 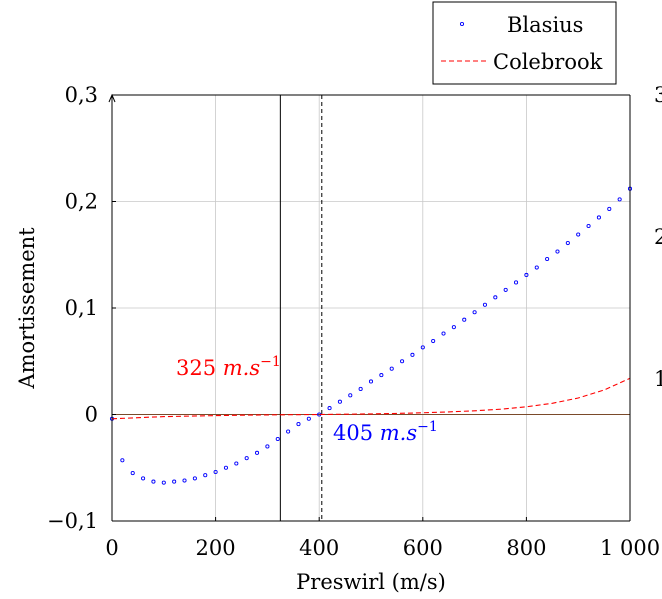 What do you see at coordinates (228, 367) in the screenshot?
I see `ann-colebrook-label: 325 m.s−1` at bounding box center [228, 367].